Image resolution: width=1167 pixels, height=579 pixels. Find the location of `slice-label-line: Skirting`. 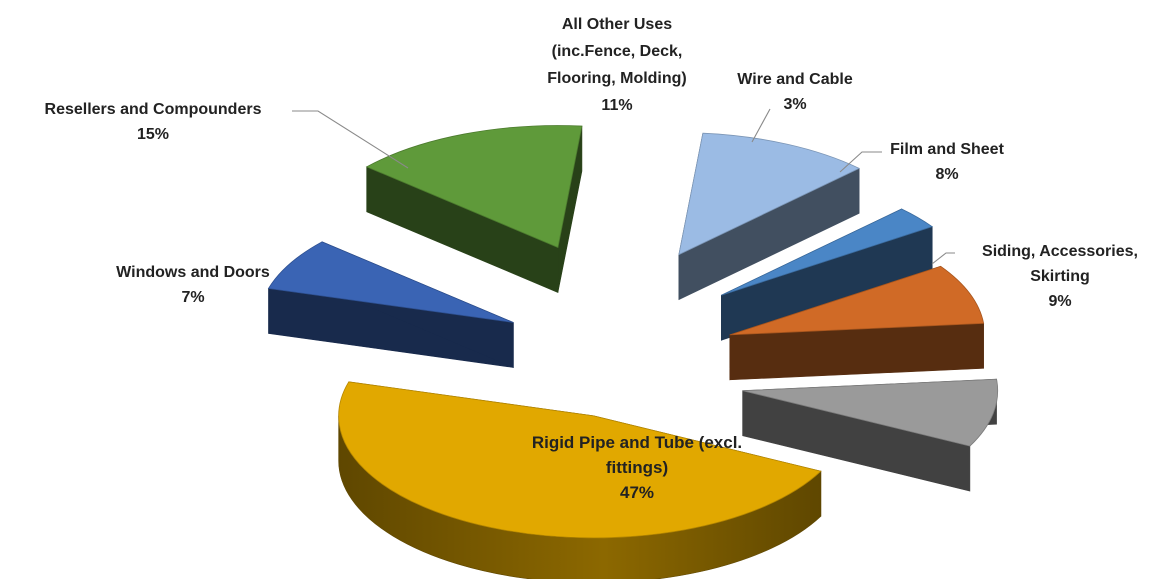

slice-label-line: Skirting is located at coordinates (1060, 276).